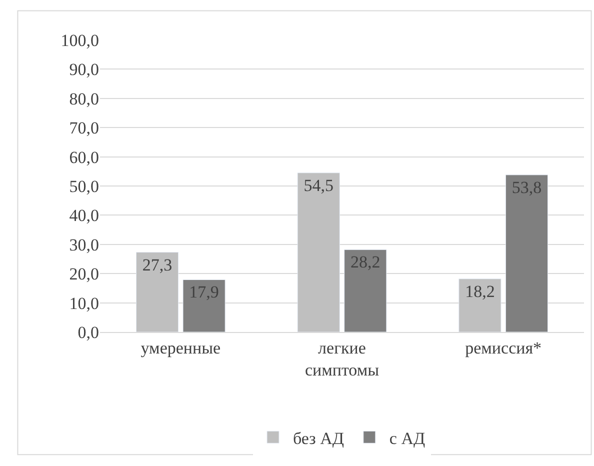  Describe the element at coordinates (365, 262) in the screenshot. I see `data-label: 28,2` at that location.